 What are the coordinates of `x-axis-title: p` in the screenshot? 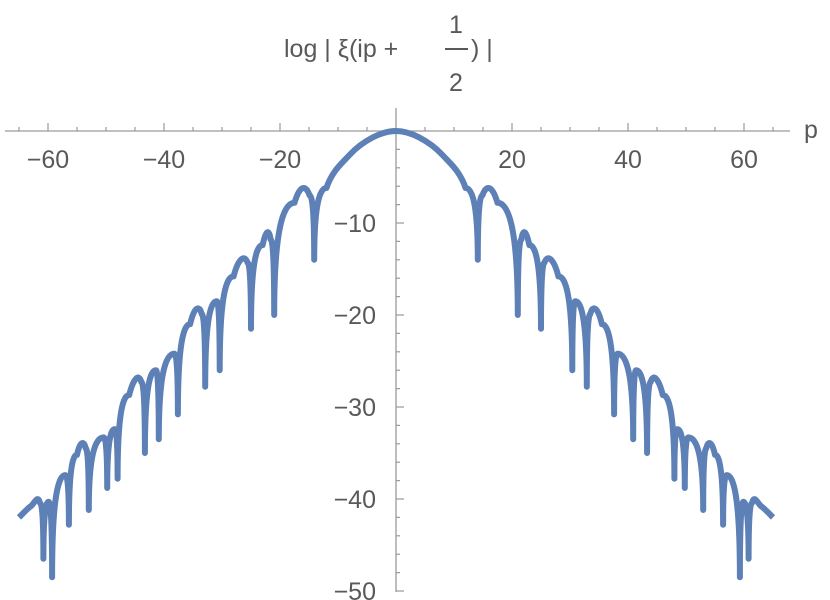 It's located at (811, 130).